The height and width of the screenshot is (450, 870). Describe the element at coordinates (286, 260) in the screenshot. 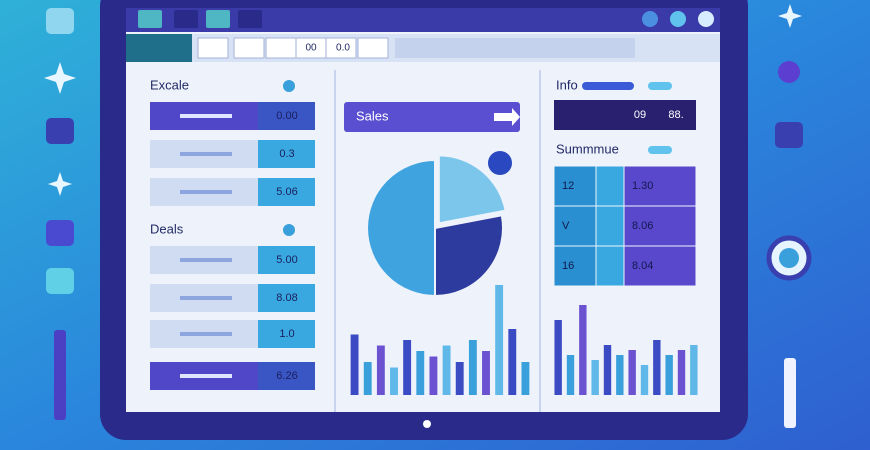

I see `value-text: 5.00` at that location.